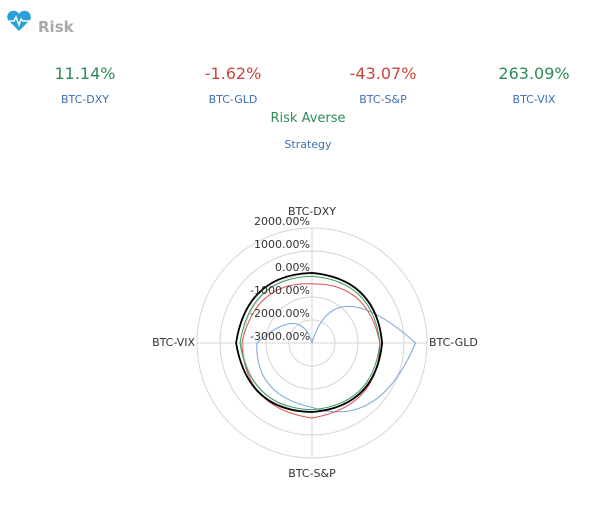  Describe the element at coordinates (534, 99) in the screenshot. I see `metric-label: BTC-VIX` at that location.